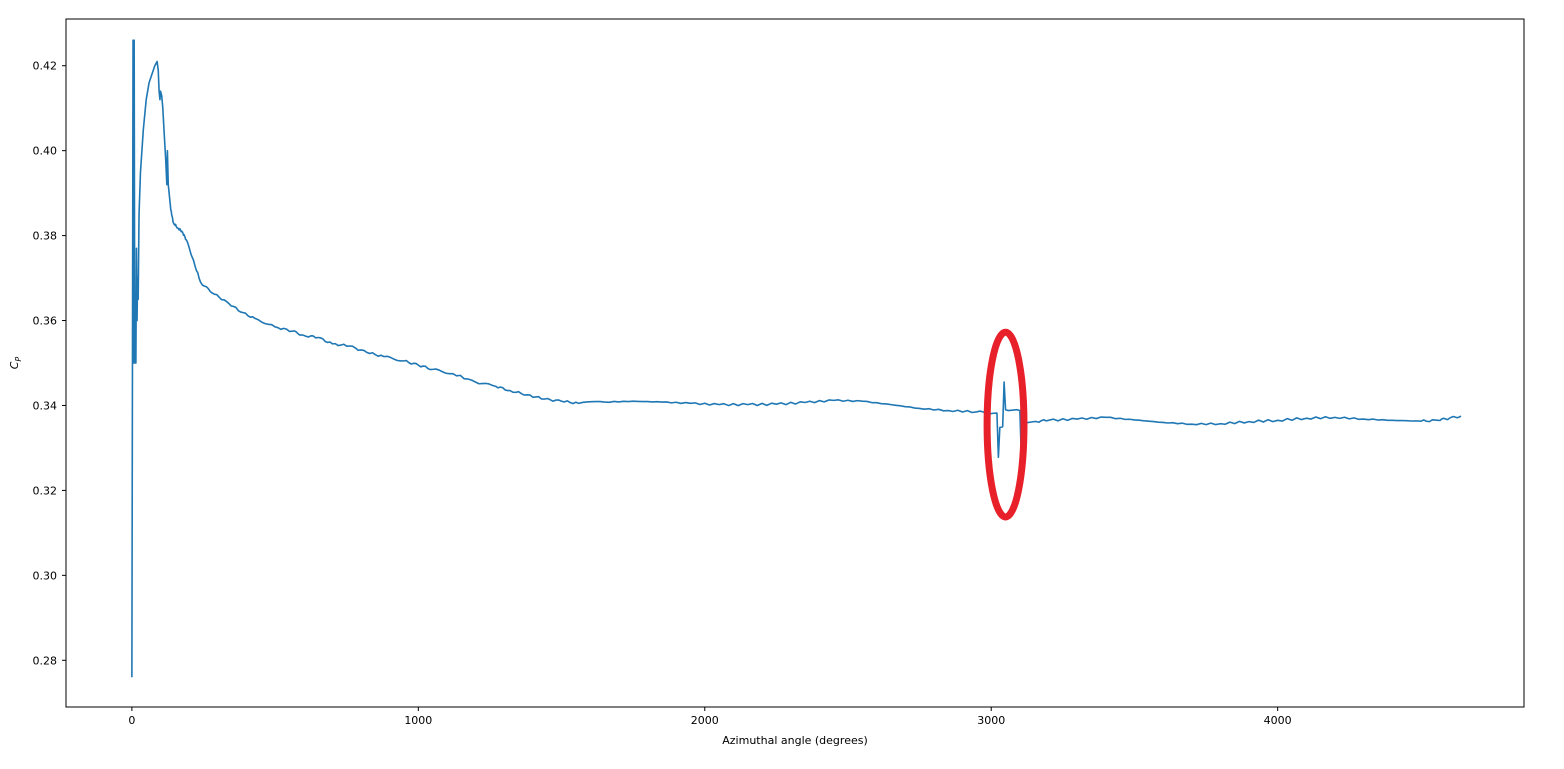  What do you see at coordinates (45, 405) in the screenshot?
I see `y-tick-label: 0.34` at bounding box center [45, 405].